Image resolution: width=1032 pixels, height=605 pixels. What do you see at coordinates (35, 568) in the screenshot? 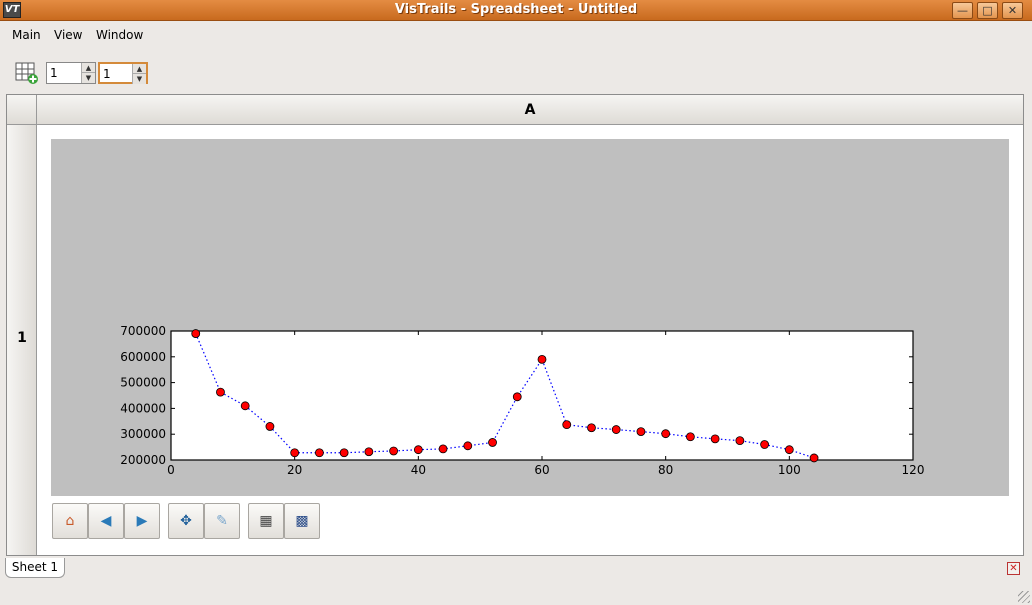
I see `tab-sheet-1: Sheet 1` at bounding box center [35, 568].